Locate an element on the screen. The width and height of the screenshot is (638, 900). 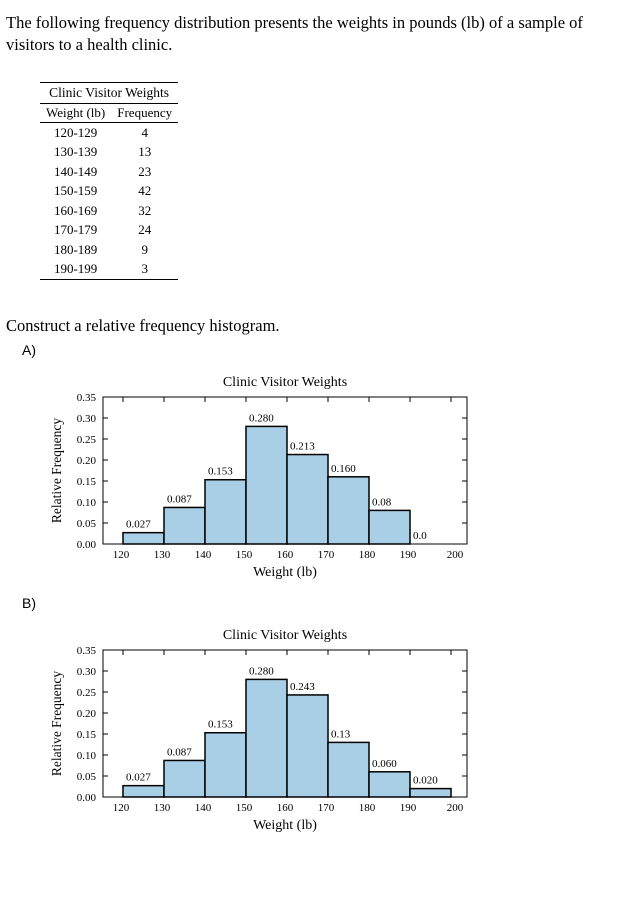
table-row: 180-189 9 is located at coordinates (109, 250).